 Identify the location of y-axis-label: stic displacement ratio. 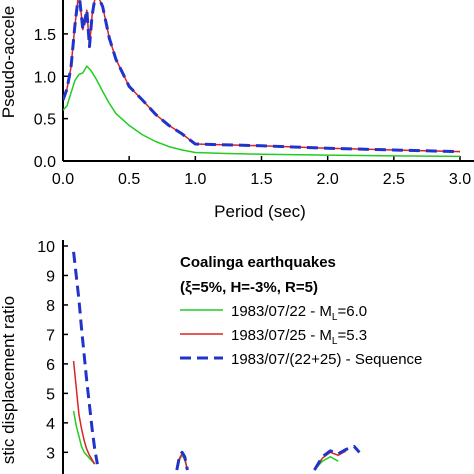
(9, 380).